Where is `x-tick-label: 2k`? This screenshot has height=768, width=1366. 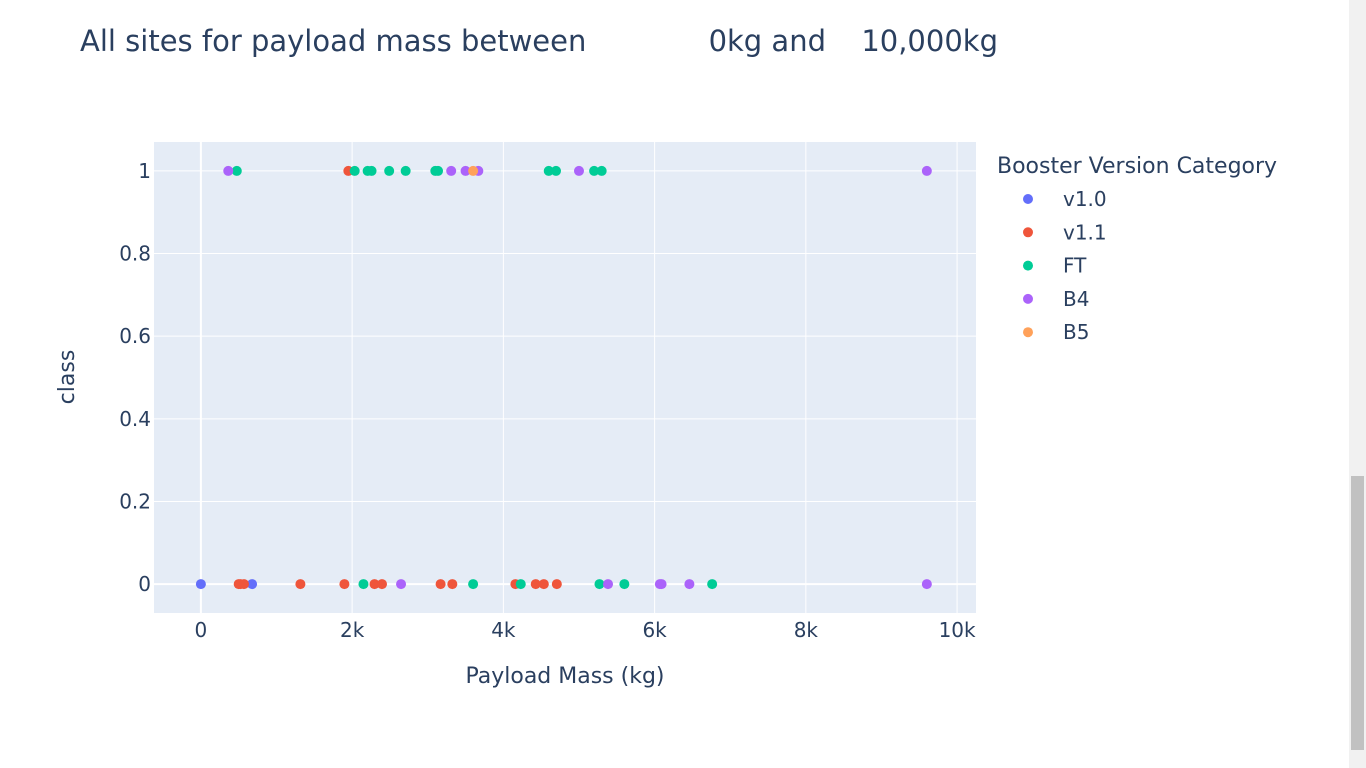
x-tick-label: 2k is located at coordinates (352, 630).